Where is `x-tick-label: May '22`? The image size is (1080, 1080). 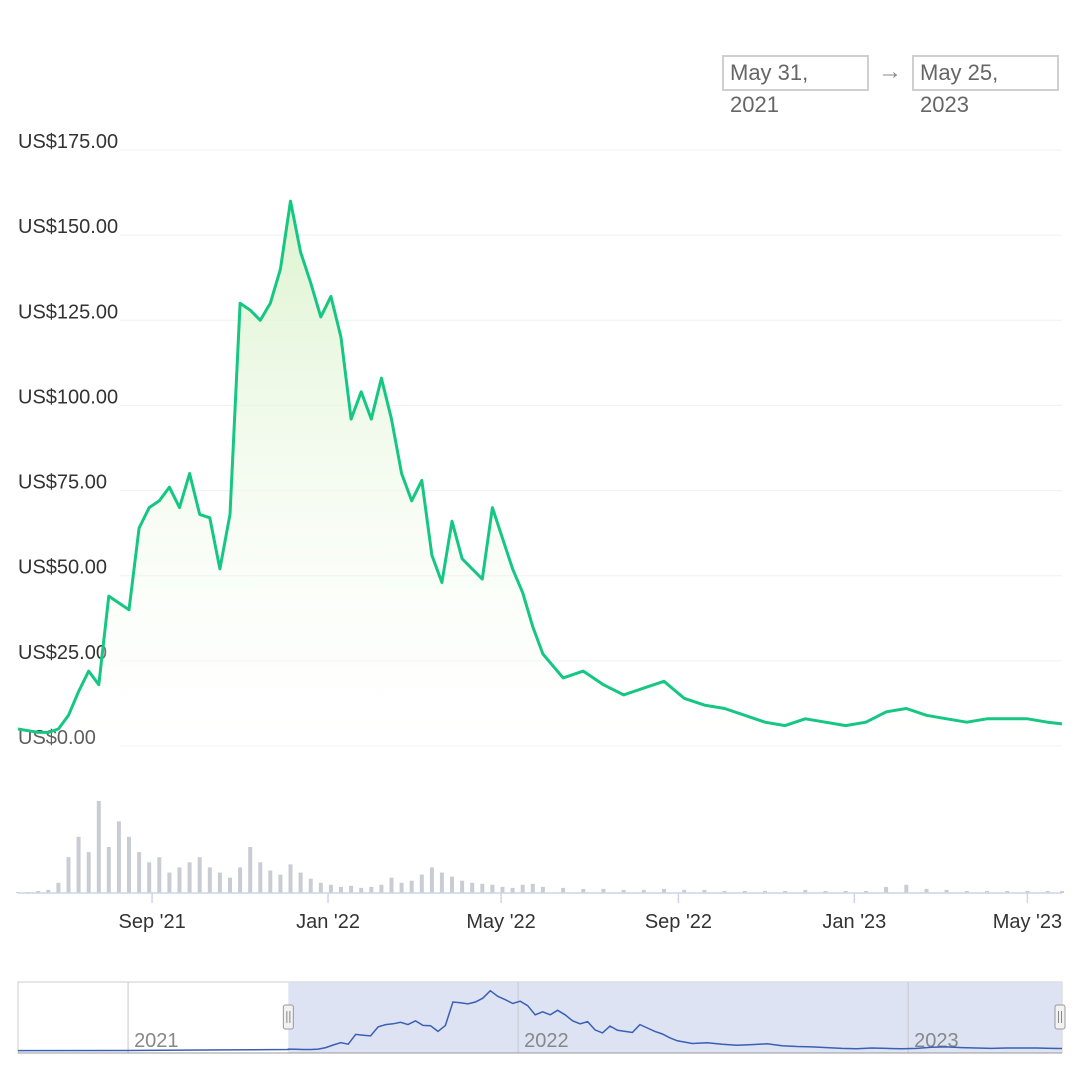
x-tick-label: May '22 is located at coordinates (500, 922).